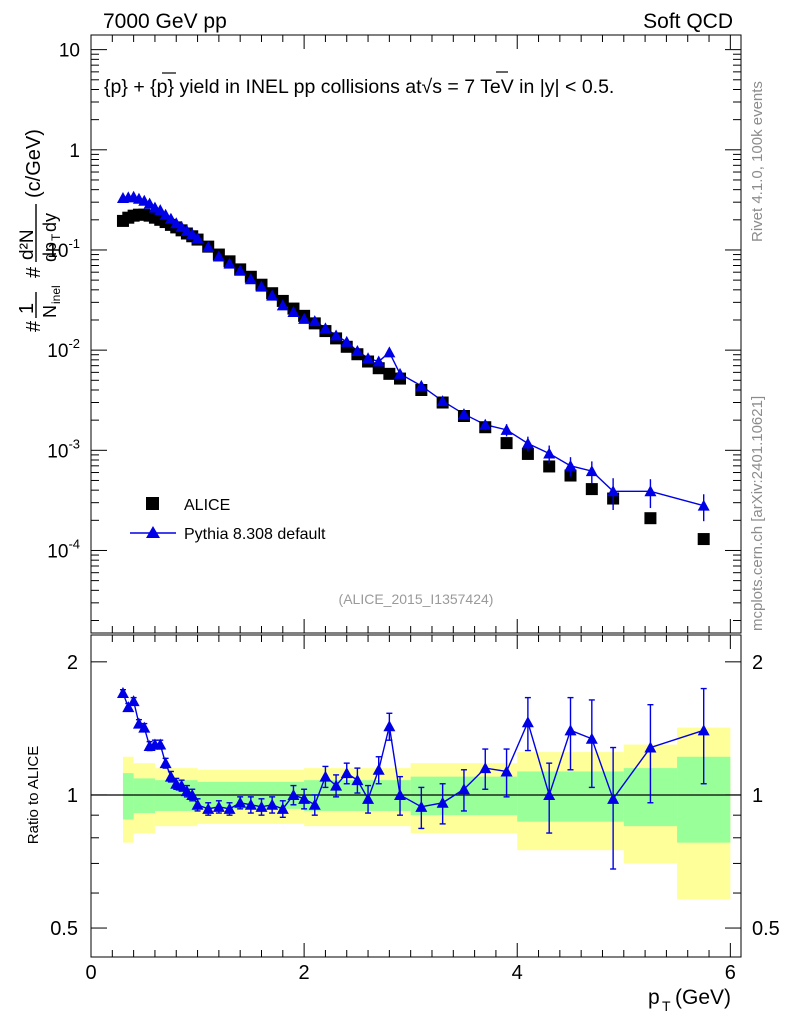 The width and height of the screenshot is (786, 1024). Describe the element at coordinates (56, 237) in the screenshot. I see `ylabel-den-sub: T` at that location.